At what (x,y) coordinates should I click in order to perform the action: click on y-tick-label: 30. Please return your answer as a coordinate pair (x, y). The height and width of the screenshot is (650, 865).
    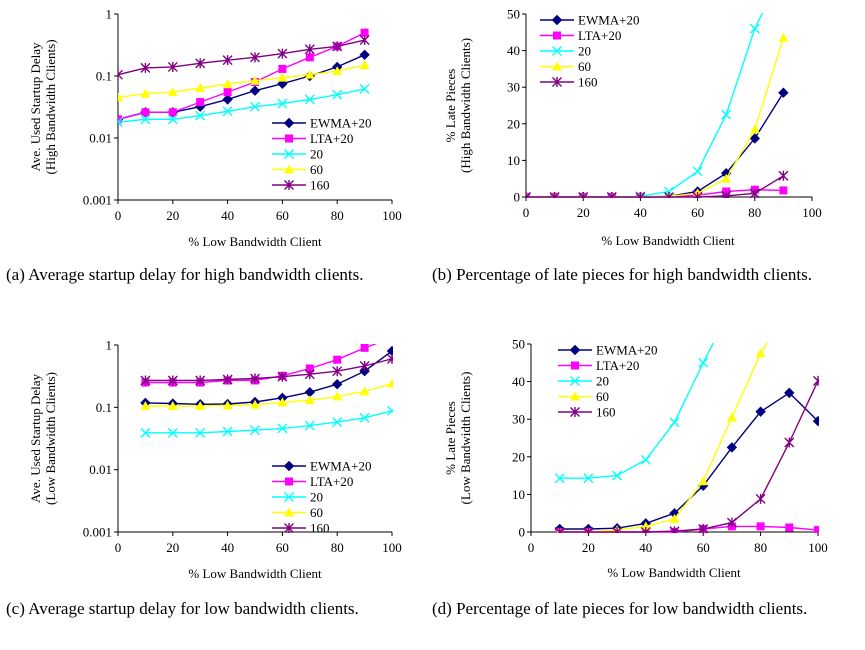
    Looking at the image, I should click on (518, 419).